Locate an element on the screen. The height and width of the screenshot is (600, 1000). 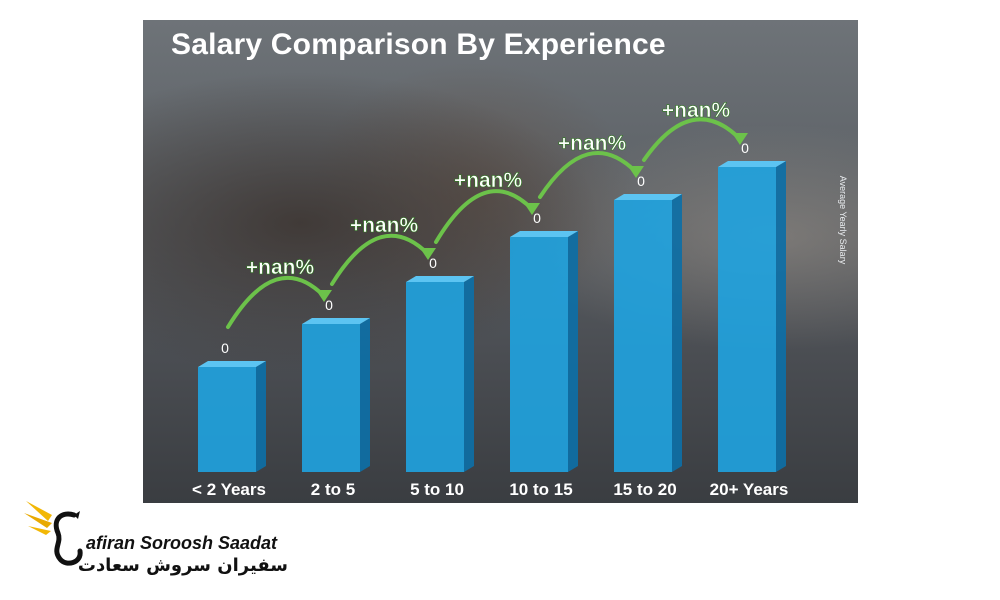
x-tick-label: 15 to 20 is located at coordinates (644, 489).